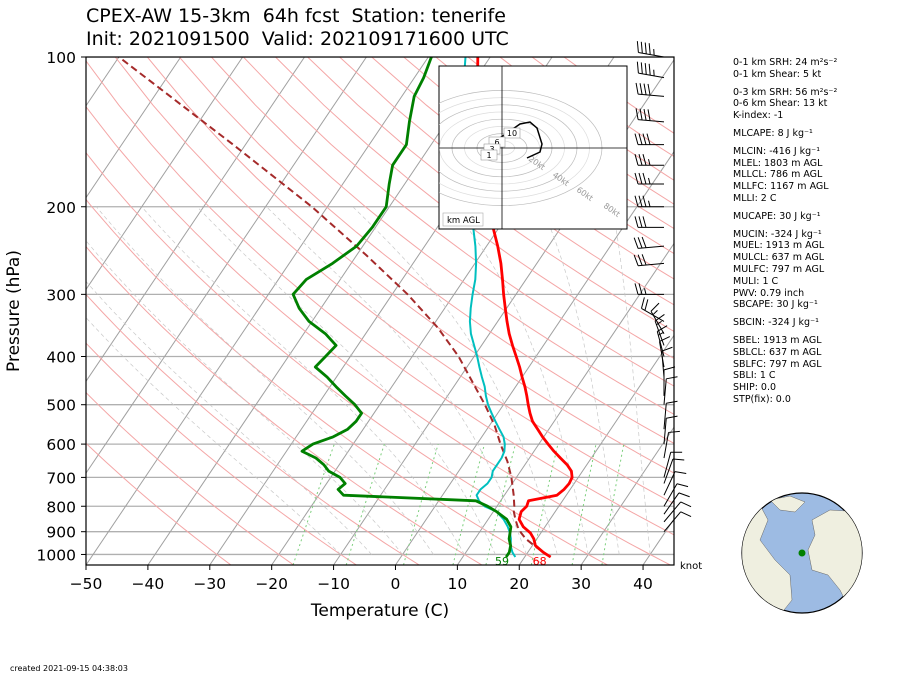 This screenshot has width=906, height=675. I want to click on index-line: 0-1 km SRH: 24 m²s⁻², so click(785, 62).